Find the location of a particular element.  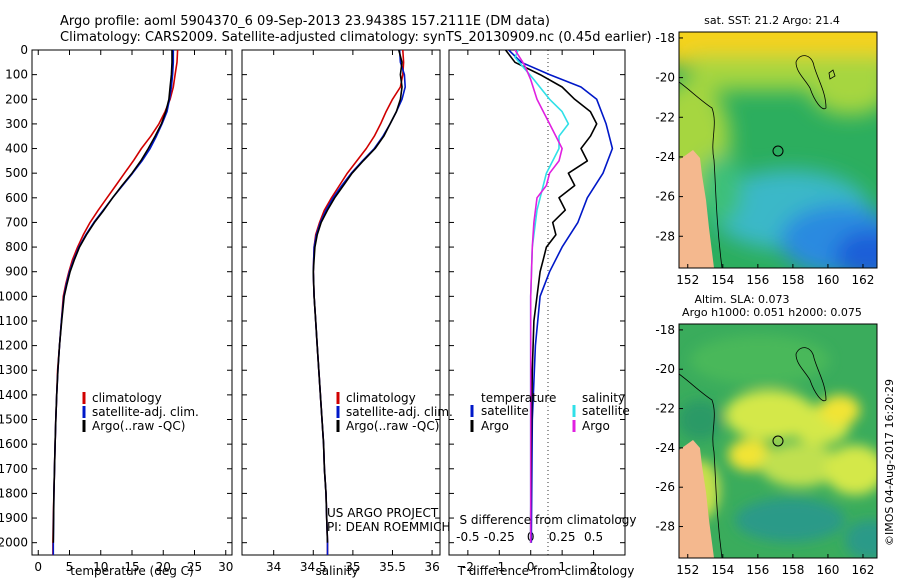

map-x-tick-label: 152 is located at coordinates (687, 570).